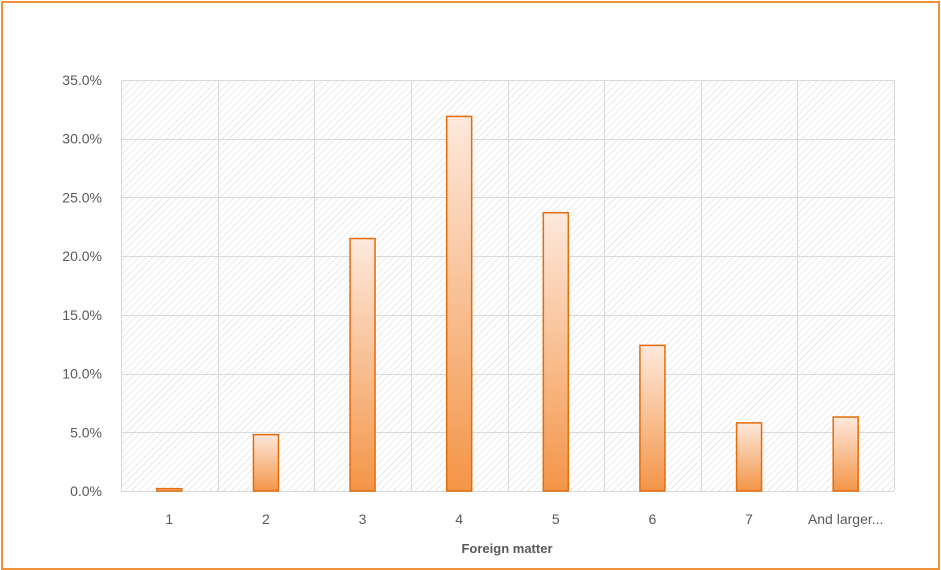 This screenshot has width=941, height=570. What do you see at coordinates (82, 374) in the screenshot?
I see `y-tick-label: 10.0%` at bounding box center [82, 374].